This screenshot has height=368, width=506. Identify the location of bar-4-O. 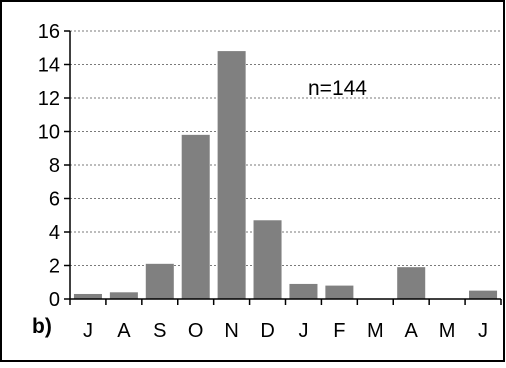
(195, 216).